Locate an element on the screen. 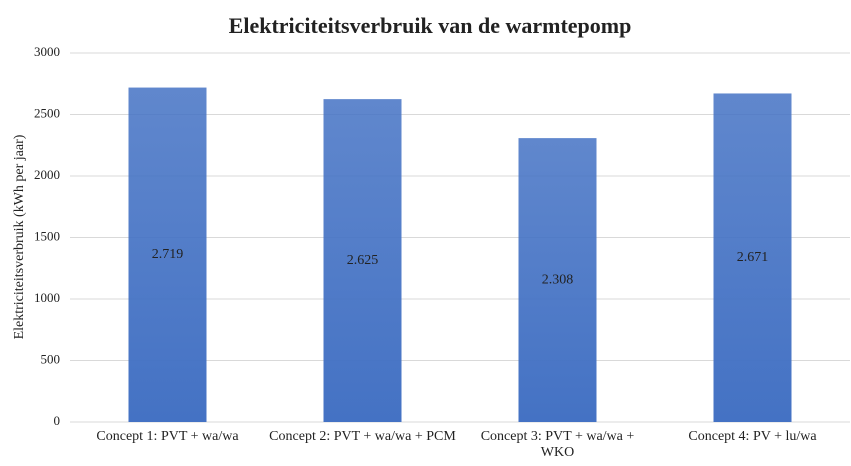 This screenshot has height=466, width=851. y-tick-label: 0 is located at coordinates (57, 420).